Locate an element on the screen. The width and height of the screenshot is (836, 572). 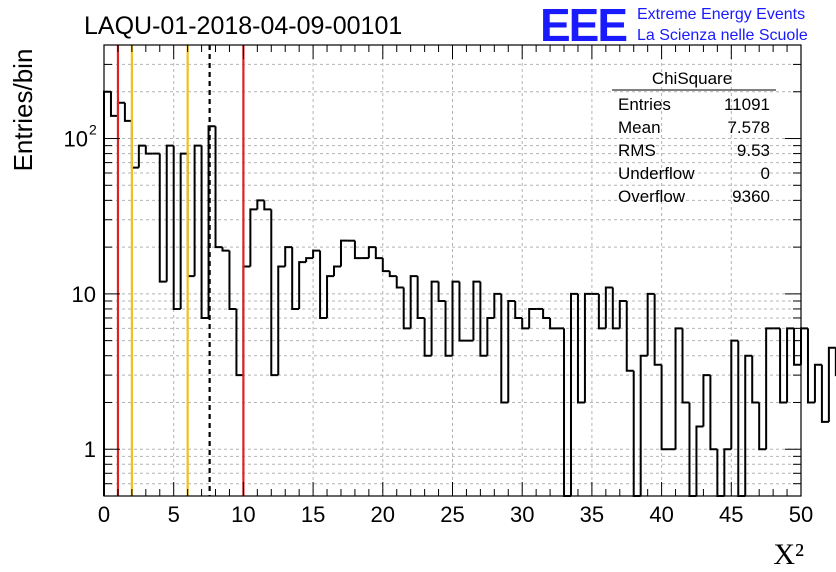
x-tick-label-10: 50 is located at coordinates (801, 514).